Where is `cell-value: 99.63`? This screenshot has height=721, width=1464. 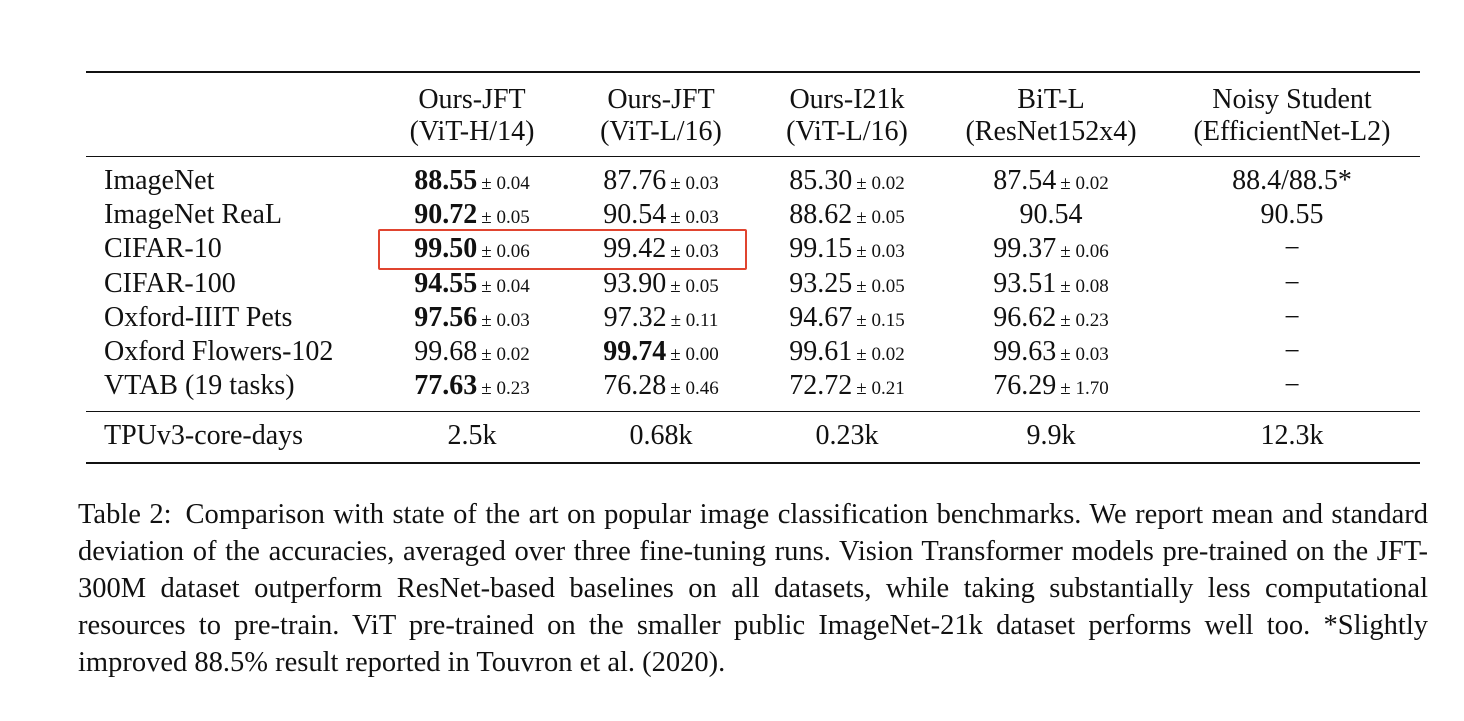 cell-value: 99.63 is located at coordinates (1025, 351).